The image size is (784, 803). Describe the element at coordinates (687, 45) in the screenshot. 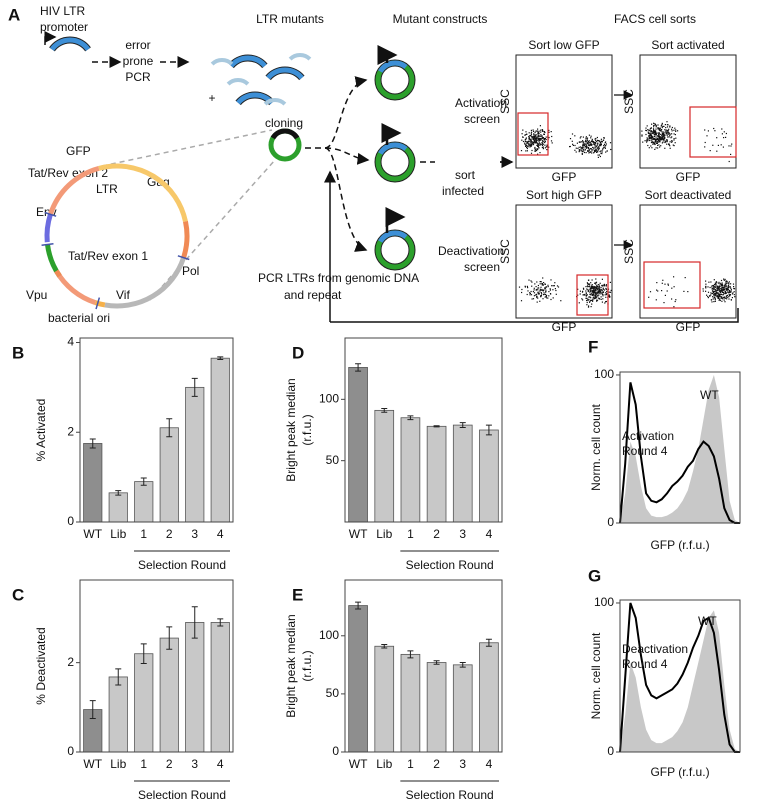

I see `facs-title: Sort activated` at that location.